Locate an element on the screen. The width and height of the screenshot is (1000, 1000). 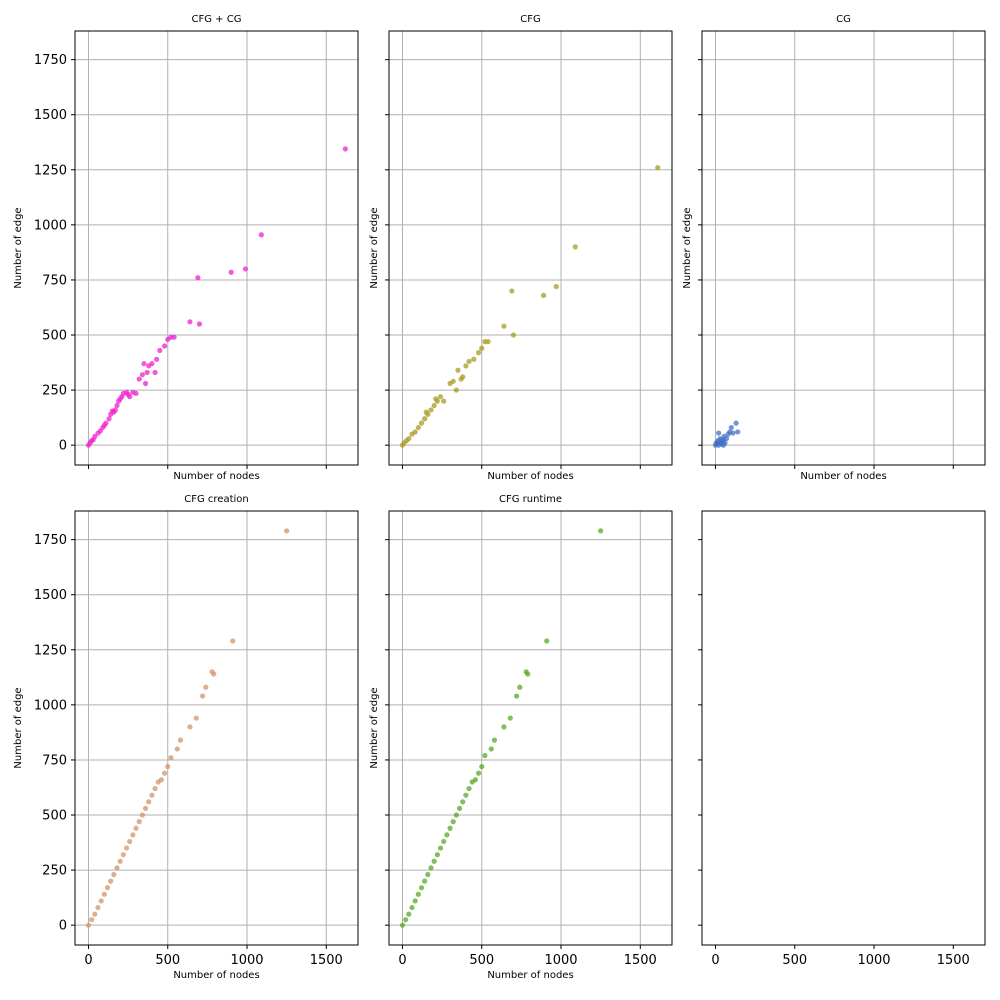
y-tick-label: 750 is located at coordinates (54, 760).